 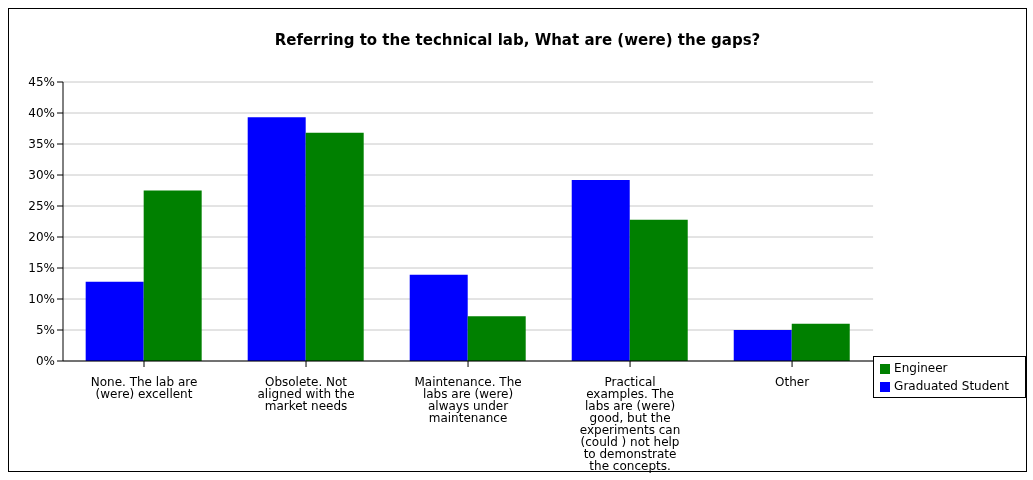 What do you see at coordinates (951, 386) in the screenshot?
I see `legend-label: Graduated Student` at bounding box center [951, 386].